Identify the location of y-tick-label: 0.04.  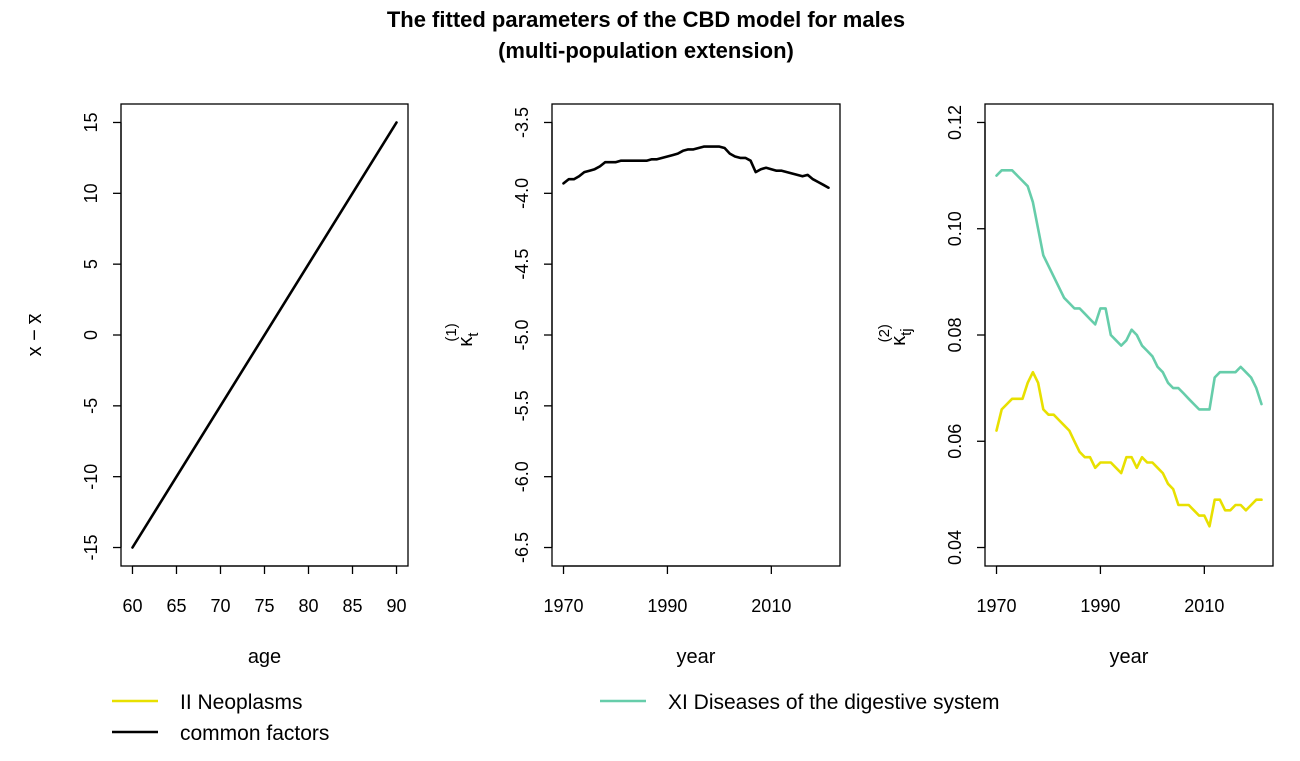
(955, 547).